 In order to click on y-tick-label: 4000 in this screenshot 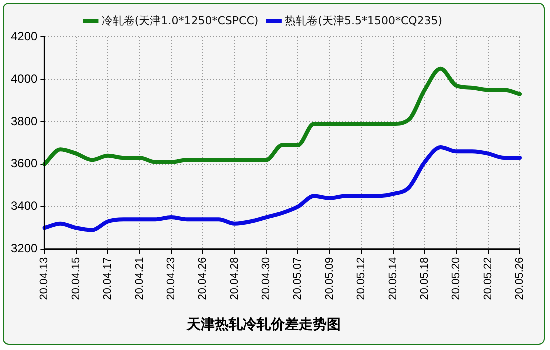, I will do `click(24, 79)`.